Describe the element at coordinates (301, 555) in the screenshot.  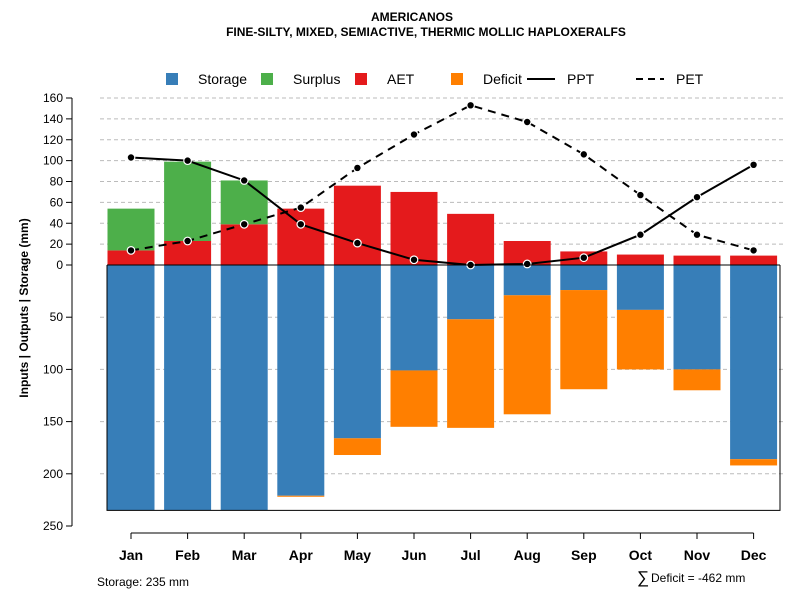
I see `x-tick-label: Apr` at that location.